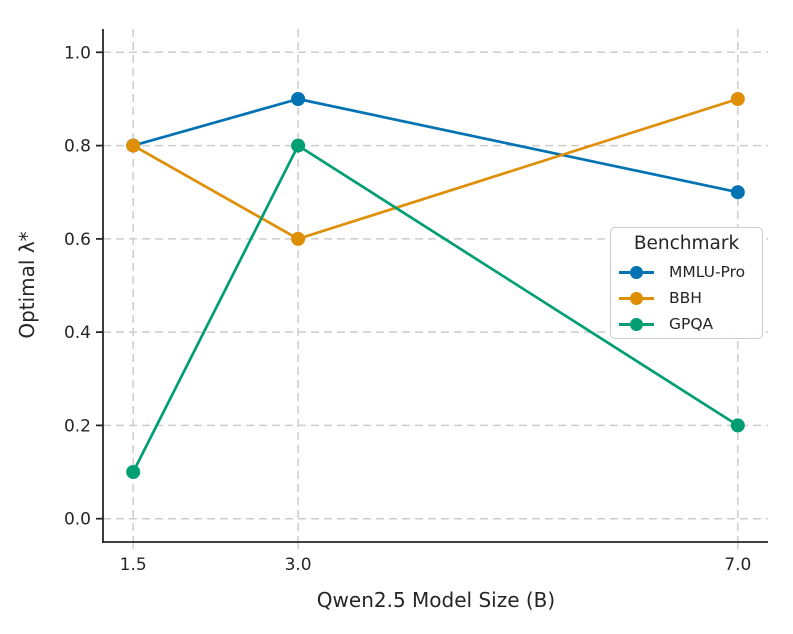  What do you see at coordinates (77, 53) in the screenshot?
I see `y-tick-label: 1.0` at bounding box center [77, 53].